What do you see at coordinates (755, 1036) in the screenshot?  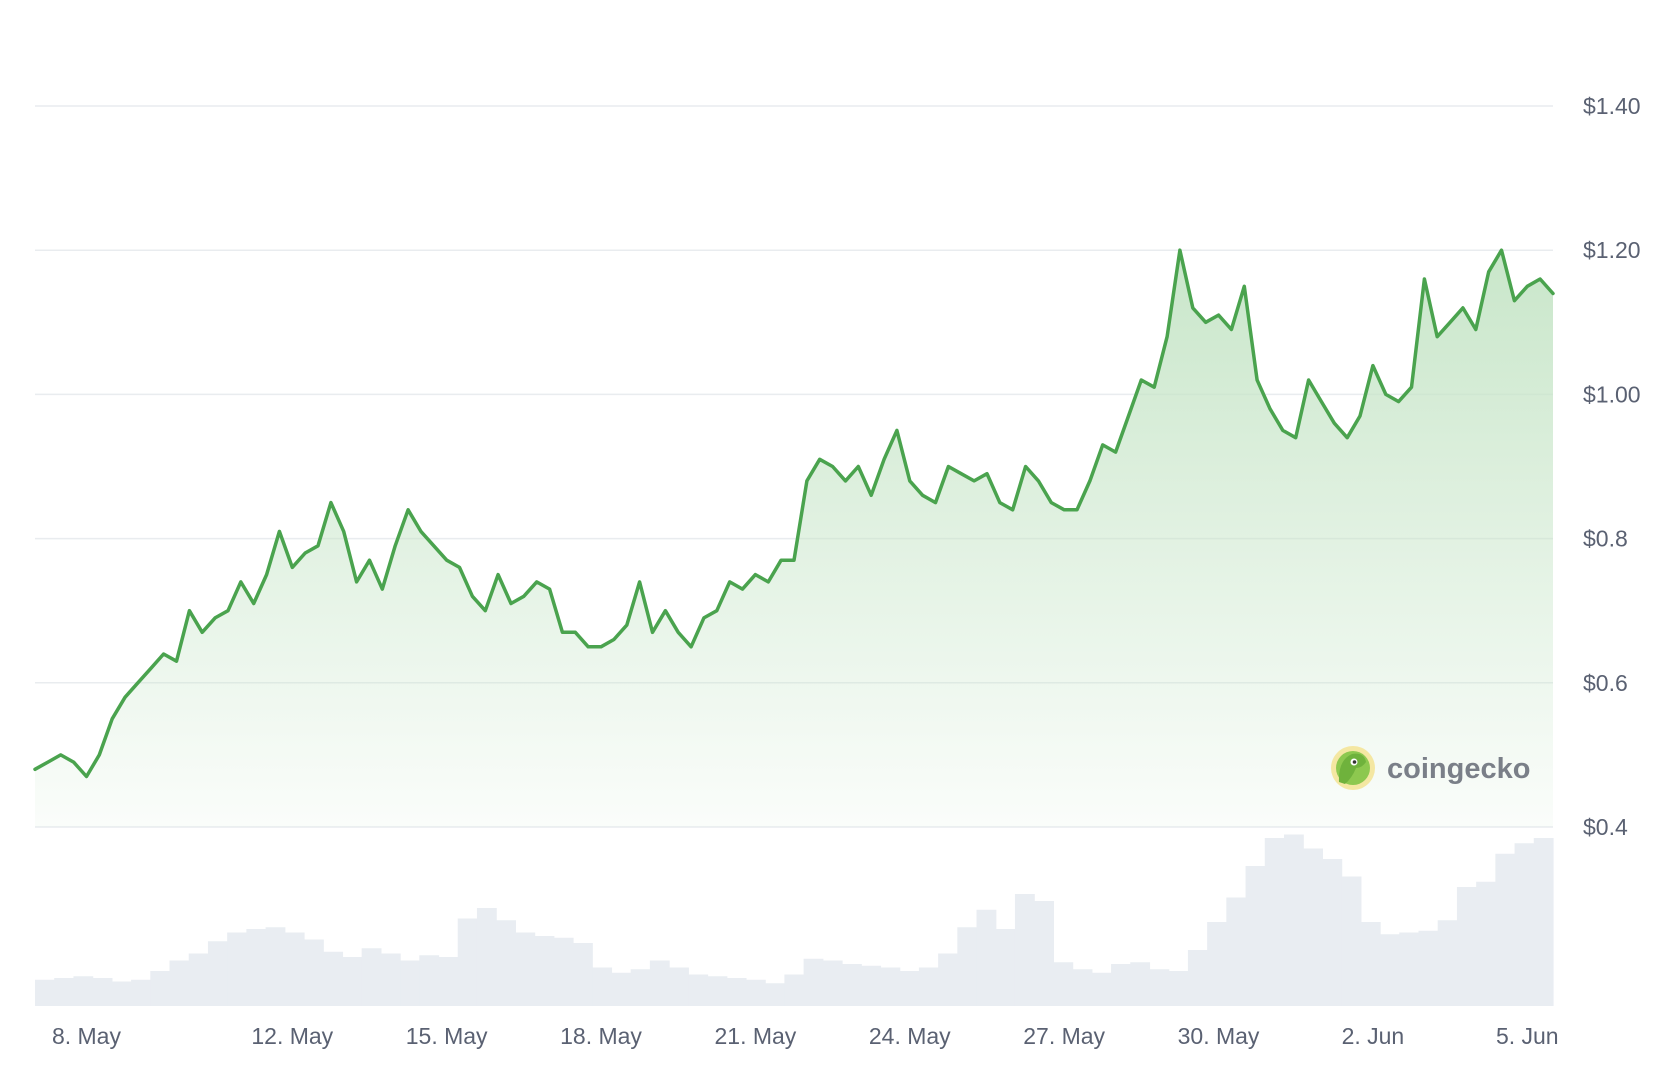 I see `x-tick-label: 21. May` at bounding box center [755, 1036].